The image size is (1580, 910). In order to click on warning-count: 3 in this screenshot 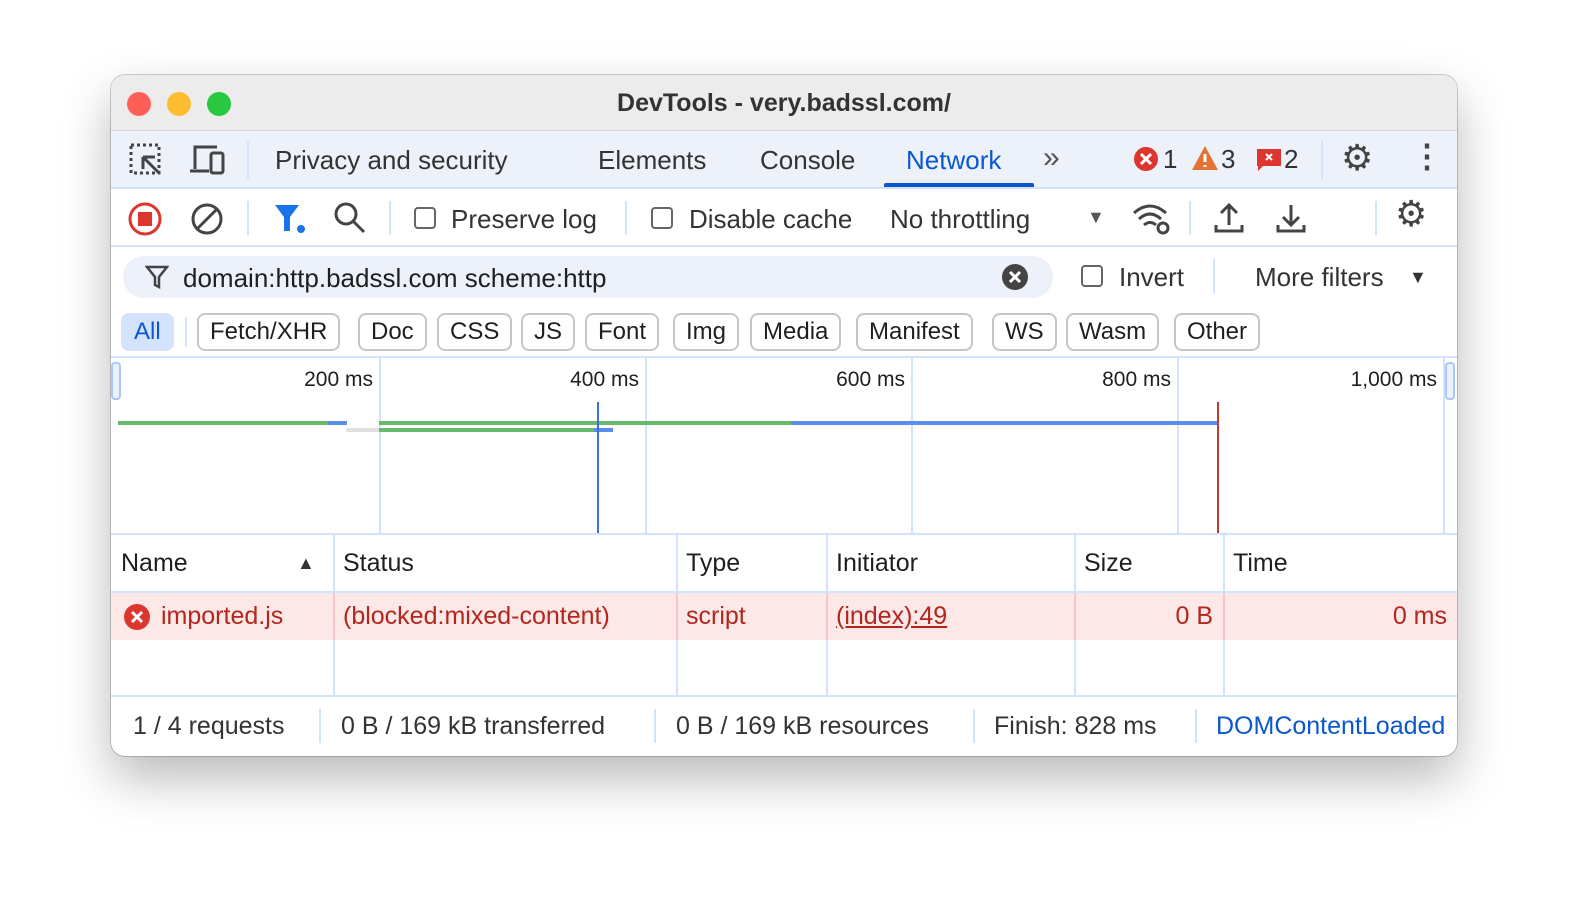, I will do `click(1228, 159)`.